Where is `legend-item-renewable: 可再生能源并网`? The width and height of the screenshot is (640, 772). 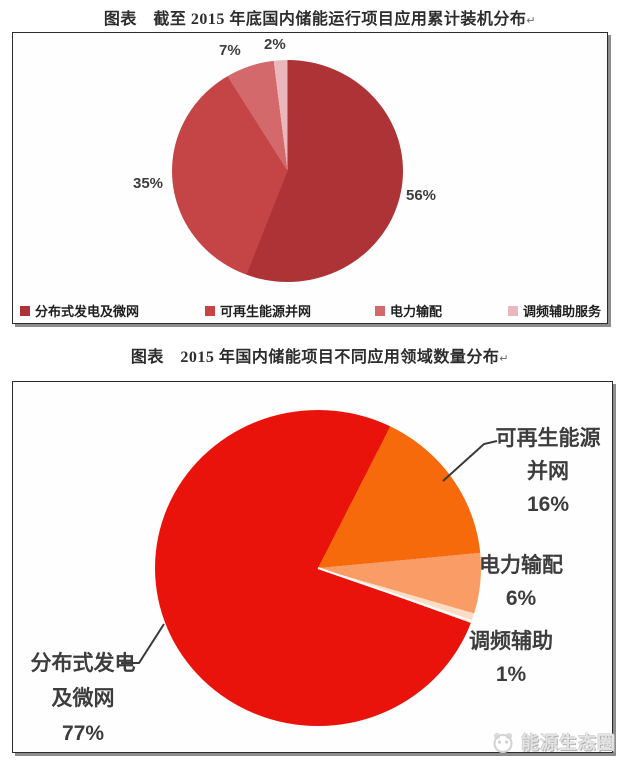
legend-item-renewable: 可再生能源并网 is located at coordinates (258, 310).